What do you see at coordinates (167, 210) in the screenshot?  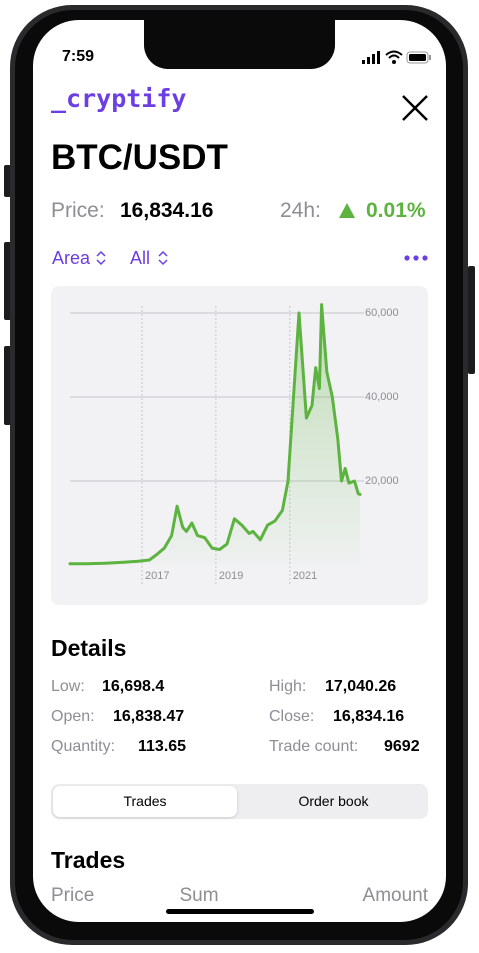 I see `price-value: 16,834.16` at bounding box center [167, 210].